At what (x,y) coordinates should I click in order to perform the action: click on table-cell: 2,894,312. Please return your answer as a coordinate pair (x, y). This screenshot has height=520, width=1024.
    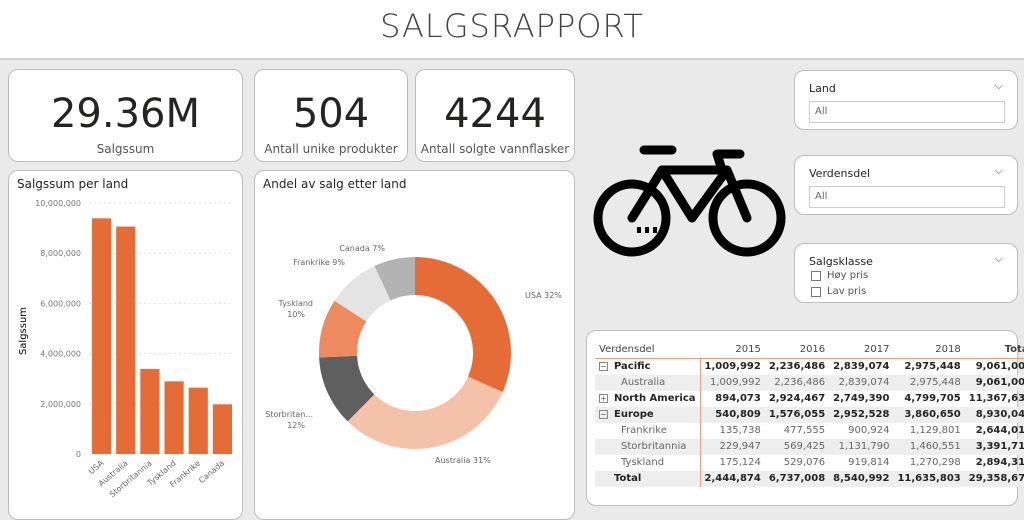
    Looking at the image, I should click on (999, 462).